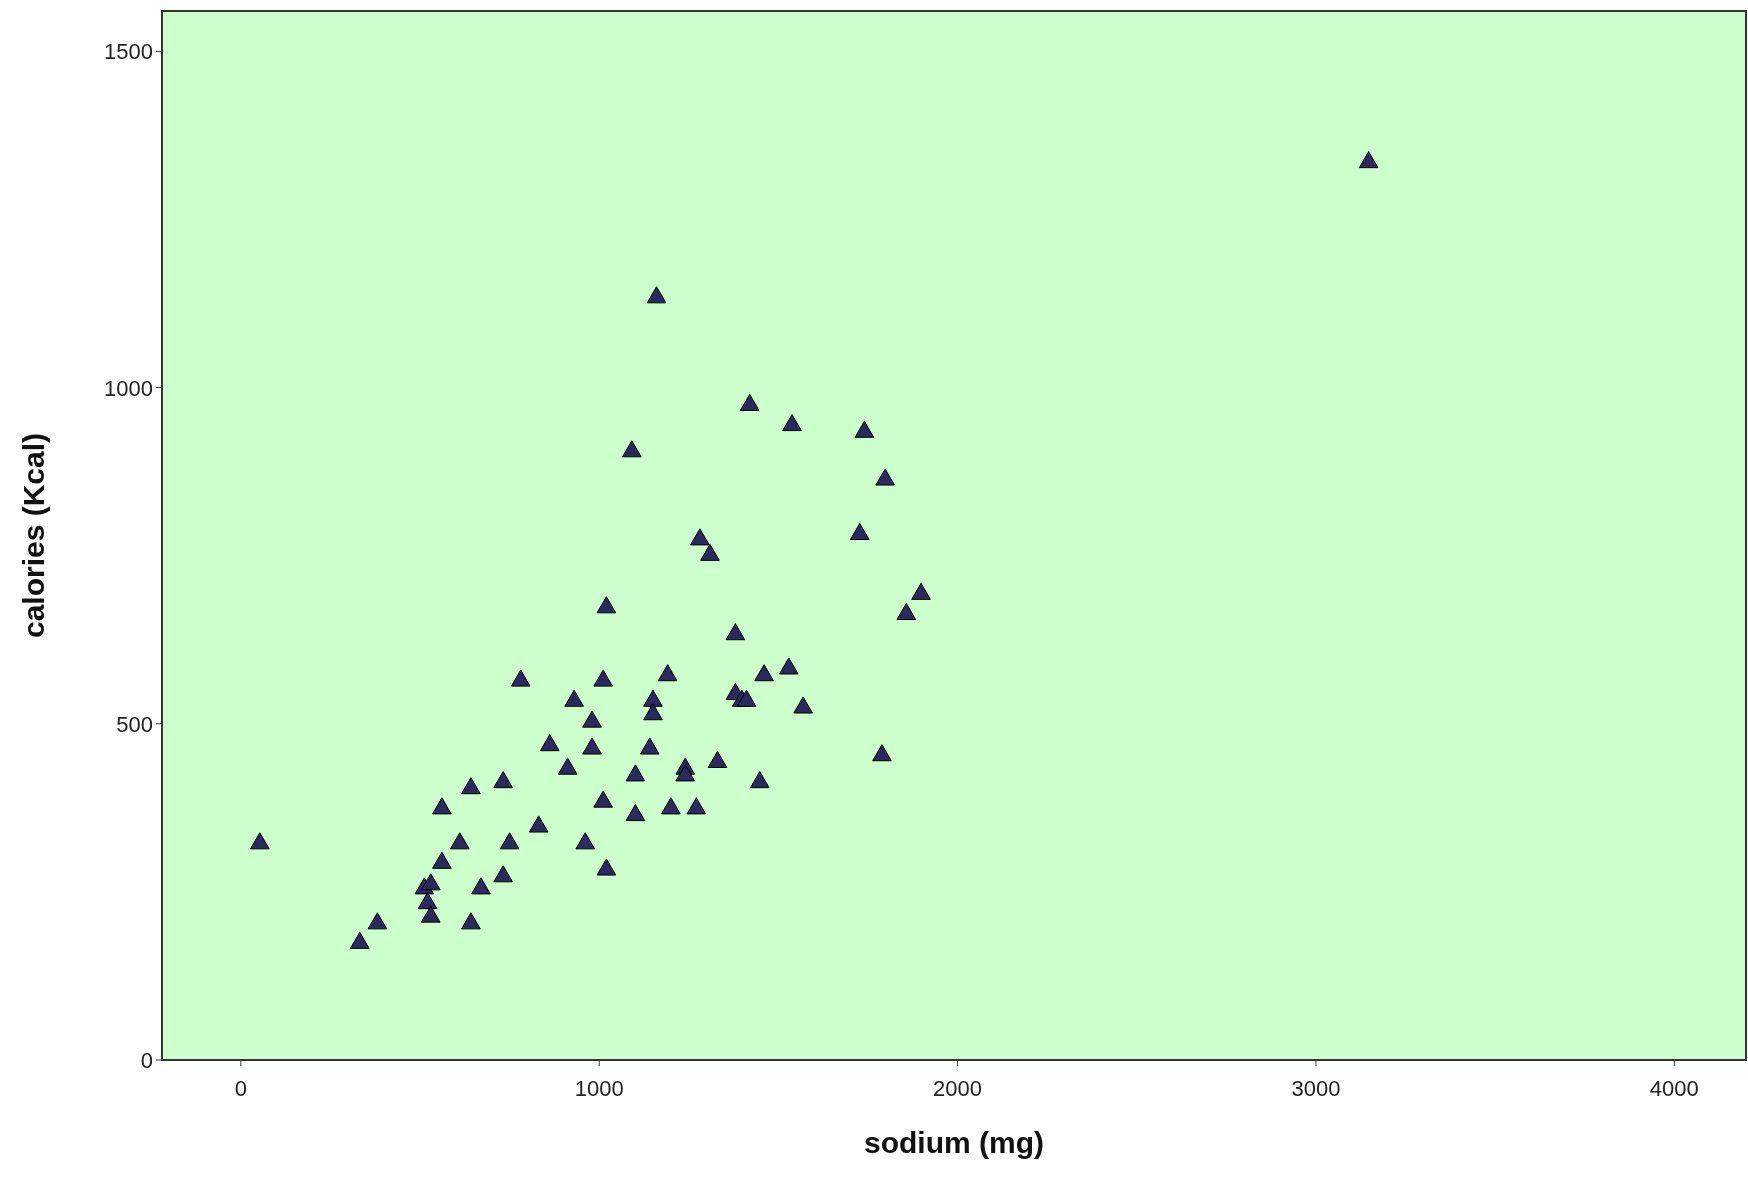 The image size is (1748, 1181). I want to click on x-tick-label: 0, so click(240, 1088).